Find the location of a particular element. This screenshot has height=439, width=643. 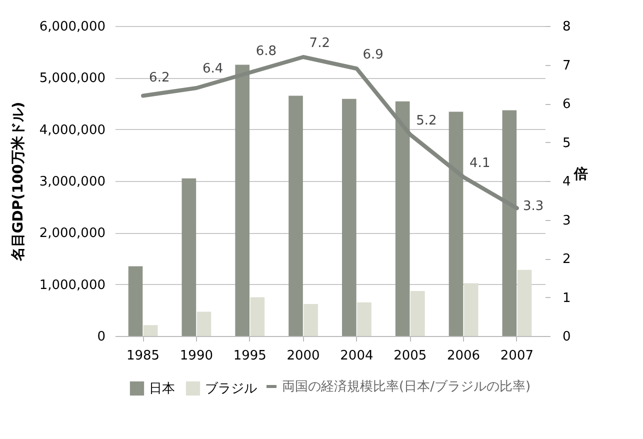

legend-label: 両国の経済規模比率(日本/ブラジルの比率) is located at coordinates (406, 386).